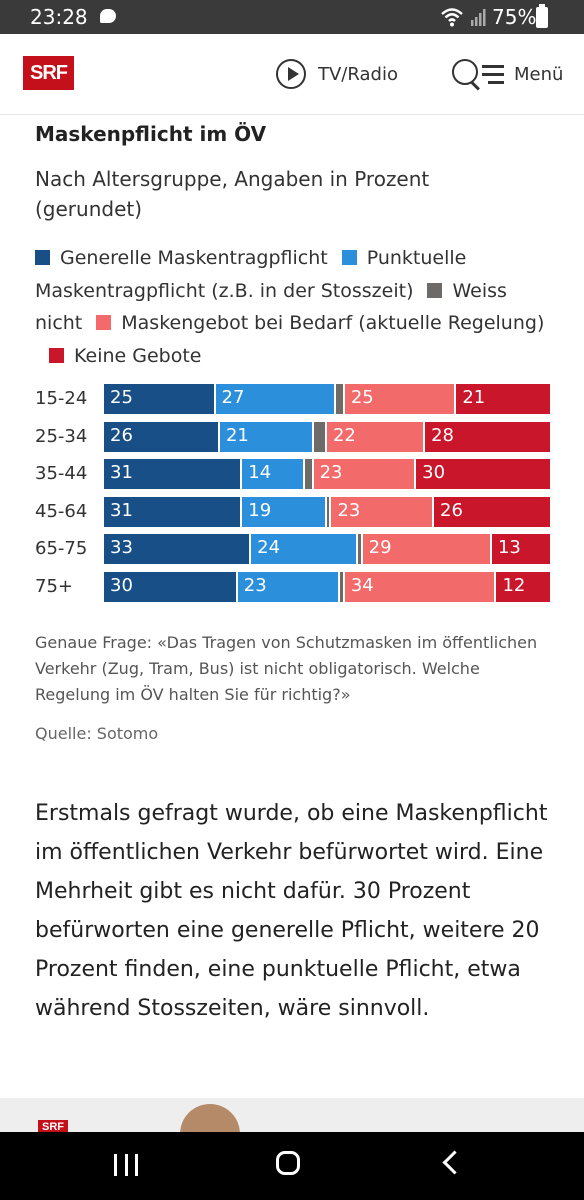  What do you see at coordinates (273, 474) in the screenshot?
I see `bar-segment: 14` at bounding box center [273, 474].